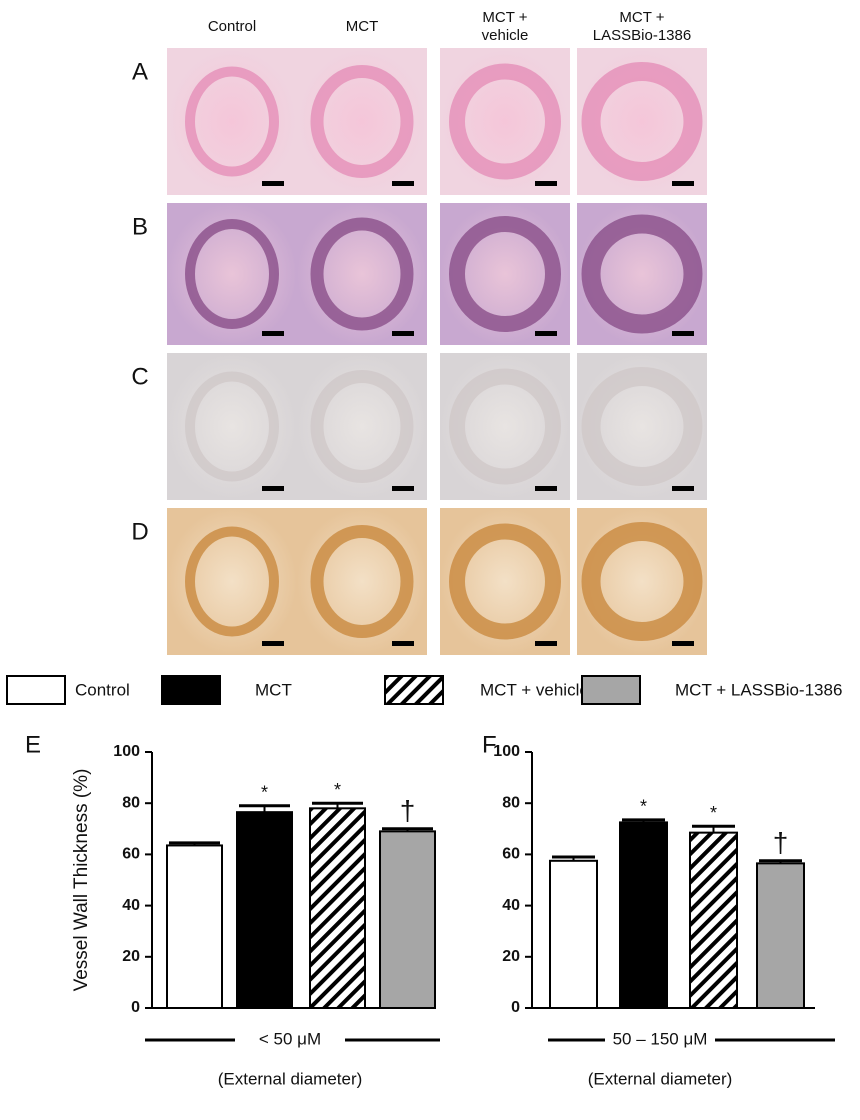  Describe the element at coordinates (534, 689) in the screenshot. I see `legend-label: MCT + vehicle` at that location.